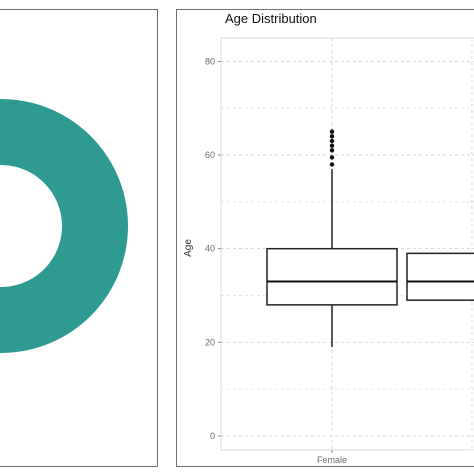 This screenshot has height=474, width=474. I want to click on x-tick-label: Female, so click(332, 460).